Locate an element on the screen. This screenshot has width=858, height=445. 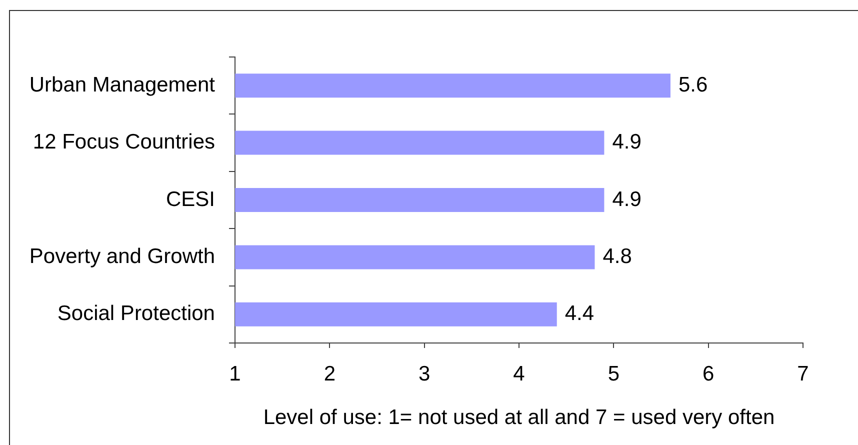
y-tick-label: Poverty and Growth is located at coordinates (122, 256).